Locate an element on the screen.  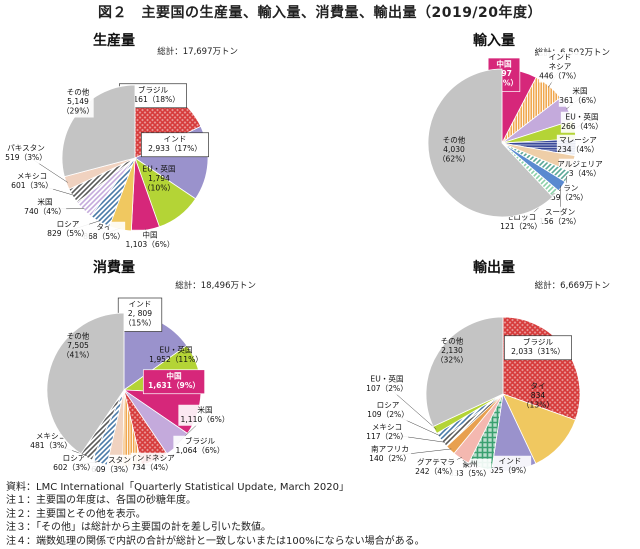
note-2: 注２：主要国とその他を表示。 is located at coordinates (76, 514).